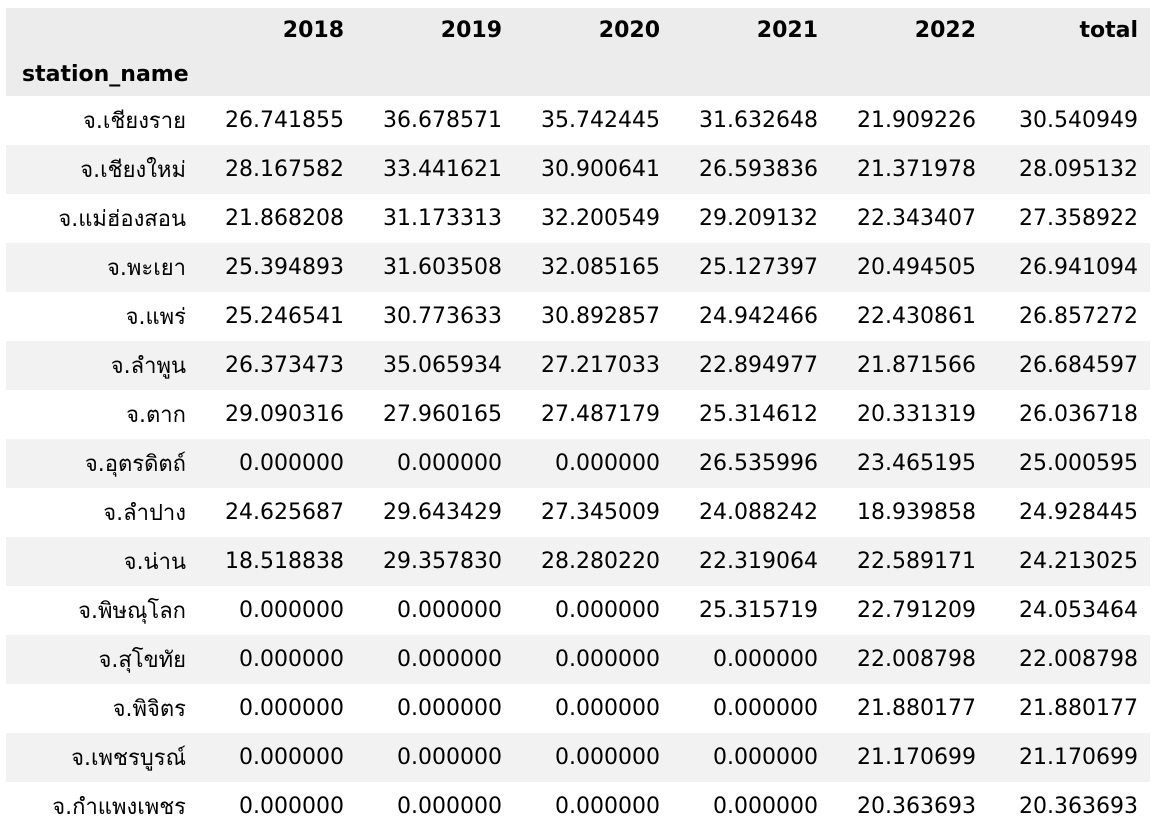 This screenshot has height=838, width=1156. What do you see at coordinates (1069, 708) in the screenshot?
I see `table-cell-total: 21.880177` at bounding box center [1069, 708].